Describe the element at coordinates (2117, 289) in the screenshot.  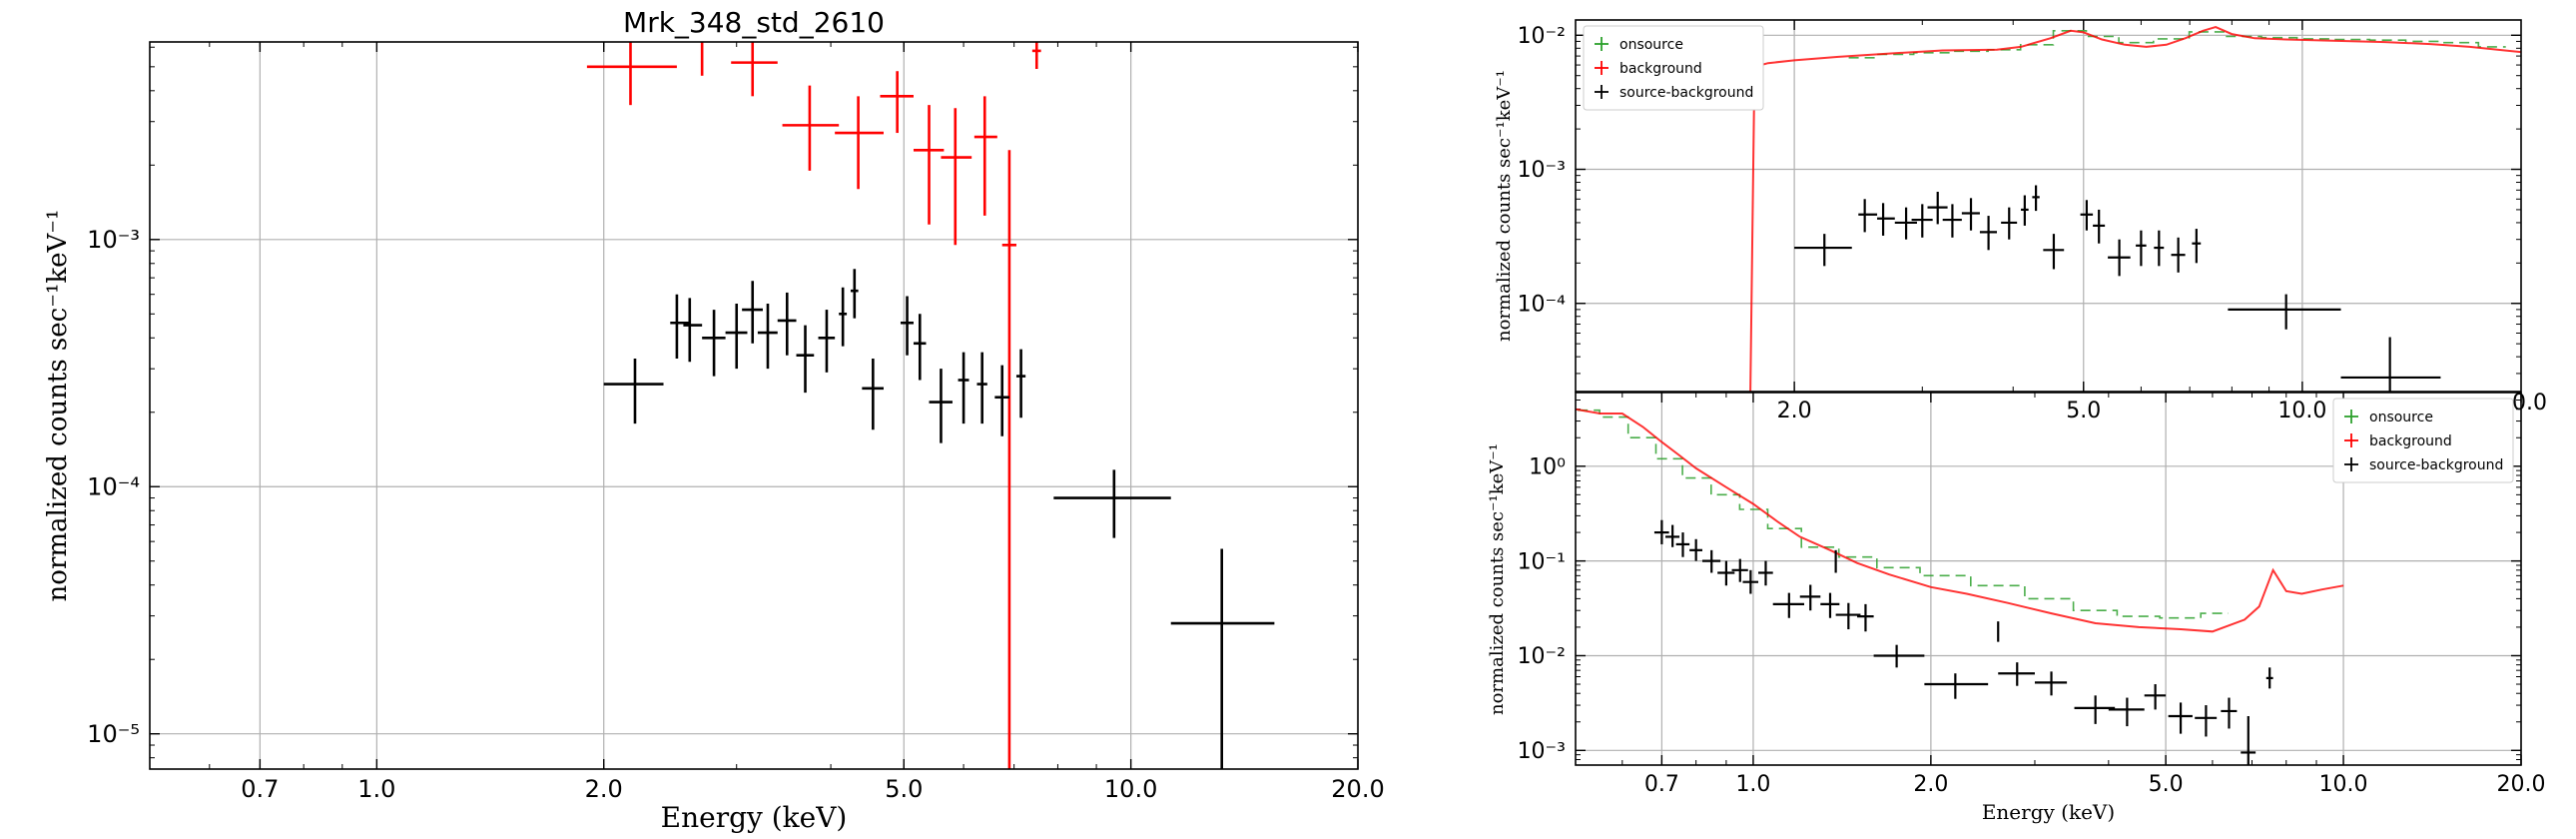
I see `series-source-background` at that location.